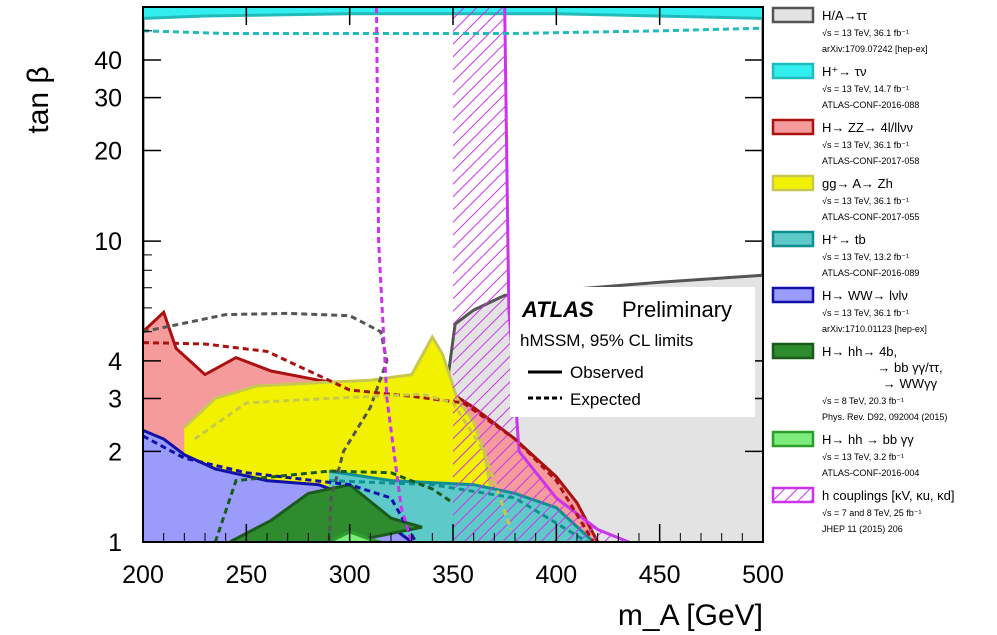 The height and width of the screenshot is (635, 997). I want to click on y-tick-label: 2, so click(115, 452).